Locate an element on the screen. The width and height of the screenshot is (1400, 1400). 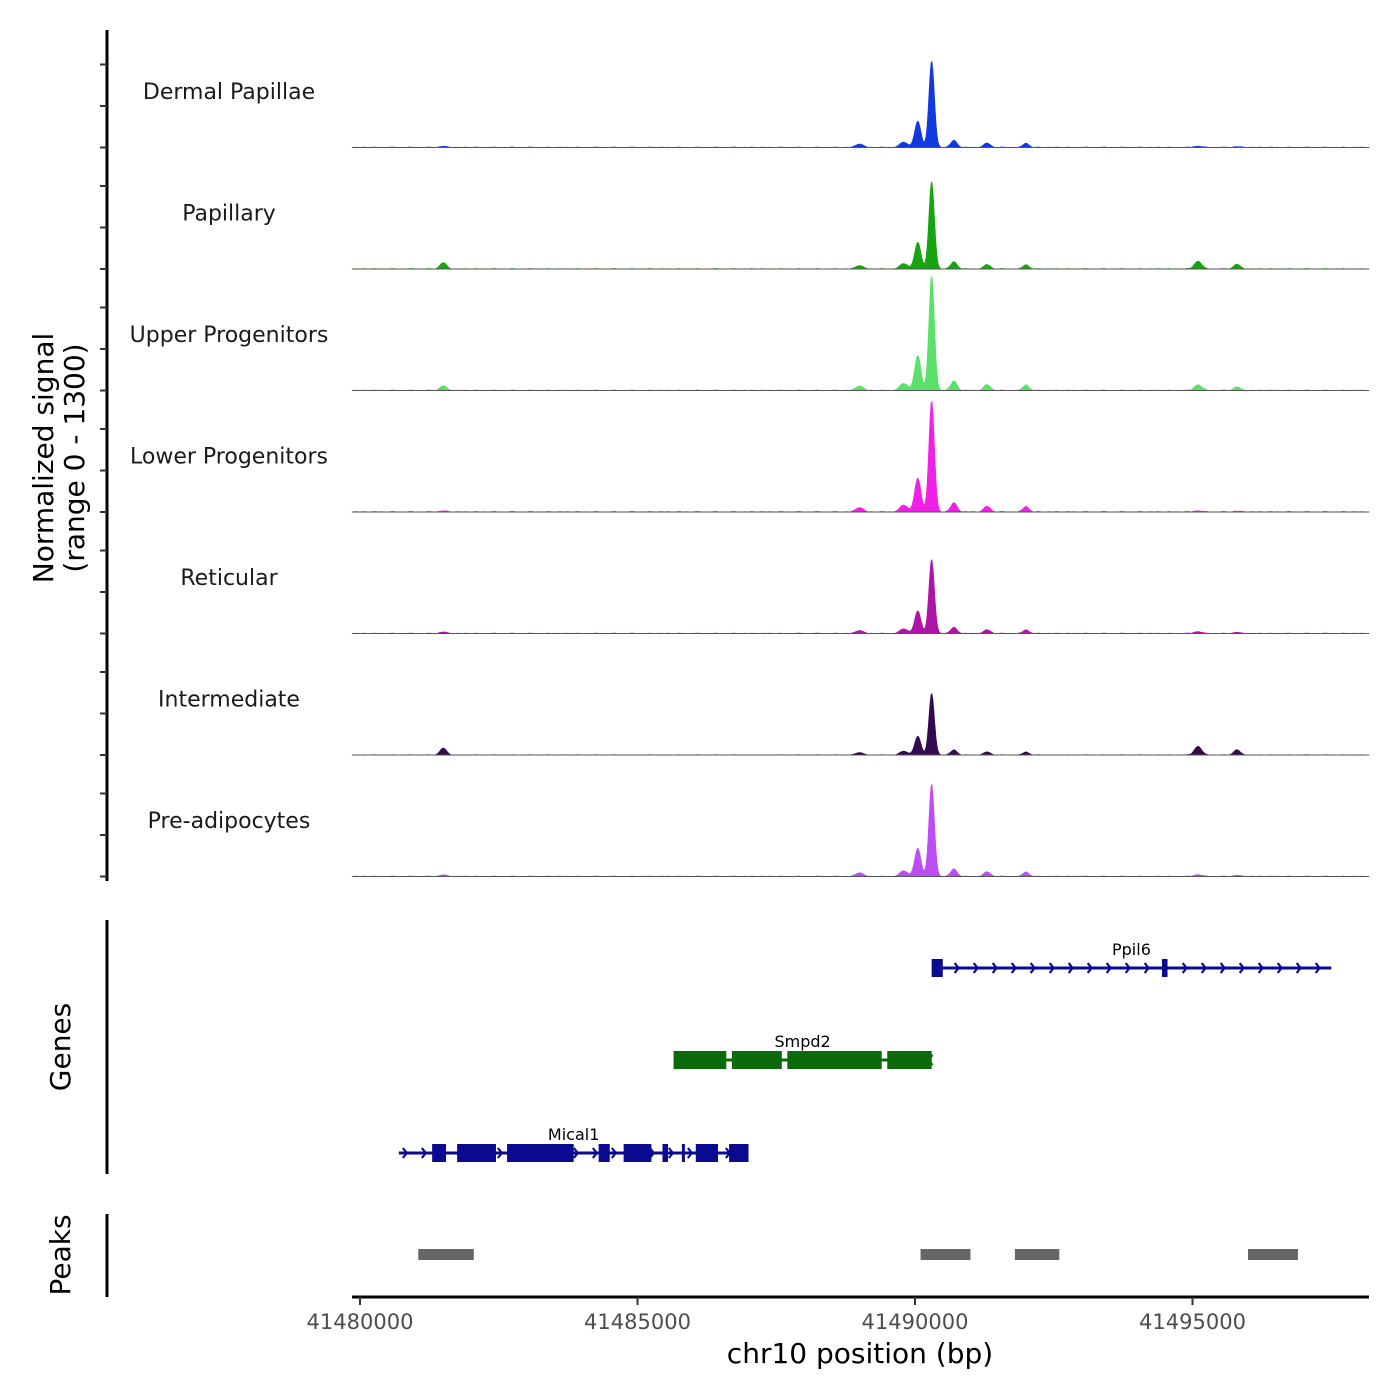
x-tick-label: 41480000 is located at coordinates (360, 1322).